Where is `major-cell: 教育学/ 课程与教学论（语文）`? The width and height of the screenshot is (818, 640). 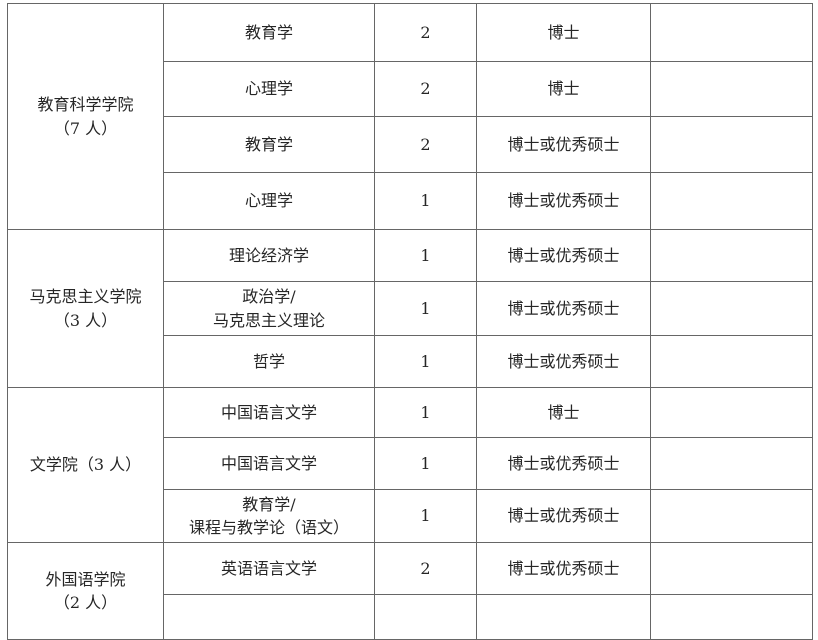
major-cell: 教育学/ 课程与教学论（语文） is located at coordinates (269, 516).